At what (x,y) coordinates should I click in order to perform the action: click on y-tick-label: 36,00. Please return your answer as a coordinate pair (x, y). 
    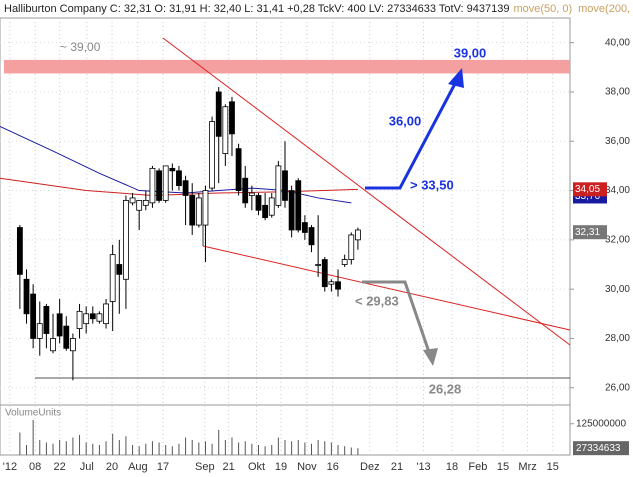
    Looking at the image, I should click on (617, 141).